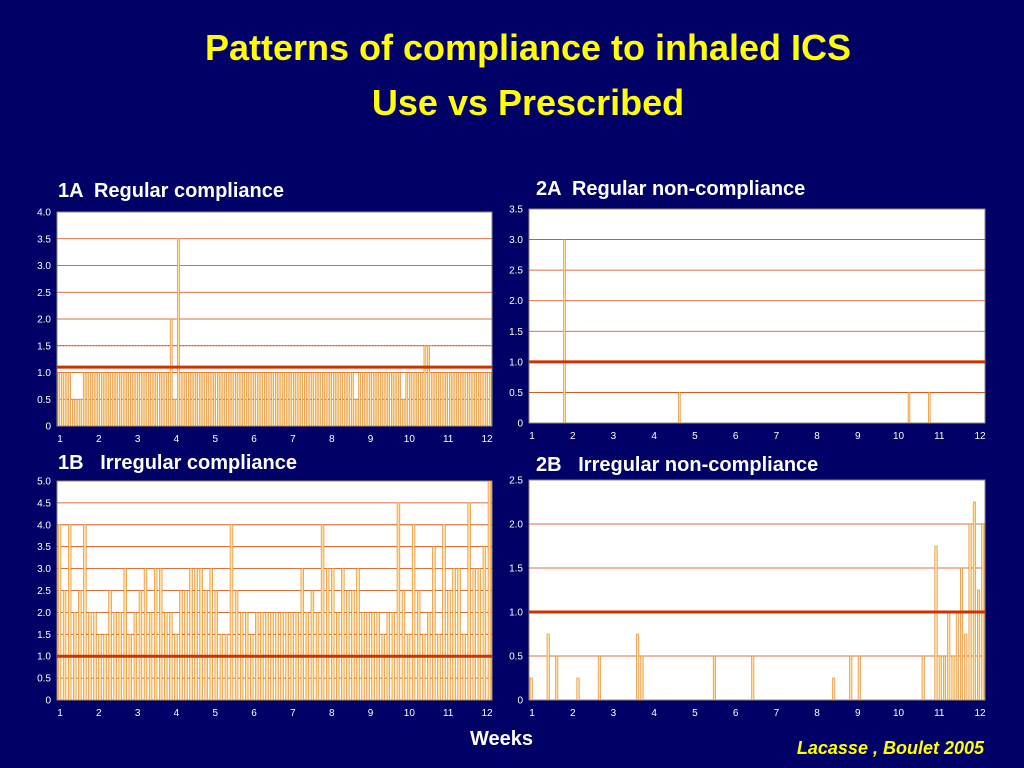  What do you see at coordinates (215, 439) in the screenshot?
I see `x-tick-label: 5` at bounding box center [215, 439].